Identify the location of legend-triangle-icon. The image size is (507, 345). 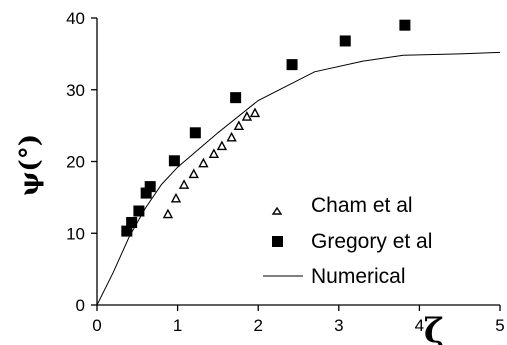
(277, 210).